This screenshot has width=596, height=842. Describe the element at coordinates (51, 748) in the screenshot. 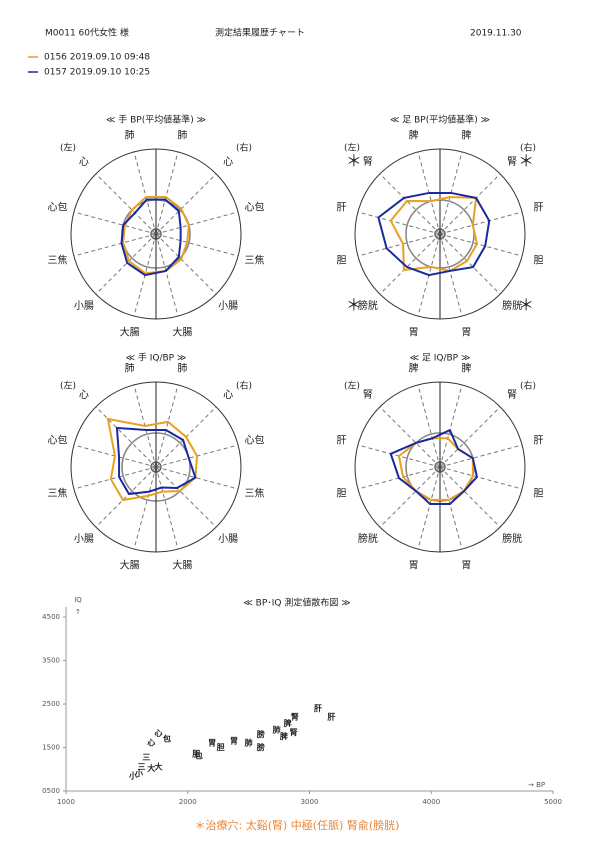

I see `y-tick-label: 1500` at that location.